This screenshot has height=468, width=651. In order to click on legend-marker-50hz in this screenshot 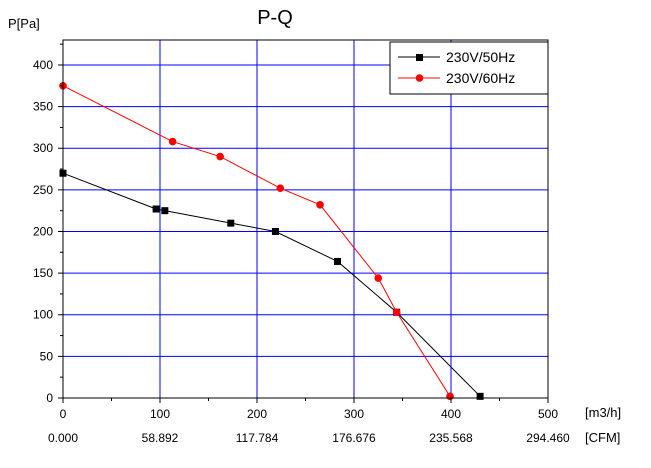, I will do `click(419, 57)`.